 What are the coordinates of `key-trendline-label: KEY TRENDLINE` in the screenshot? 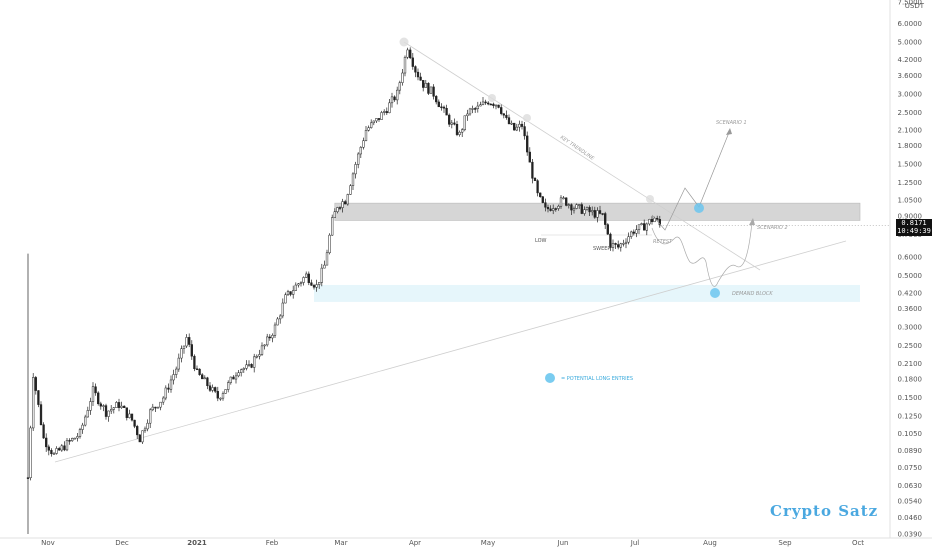 It's located at (577, 149).